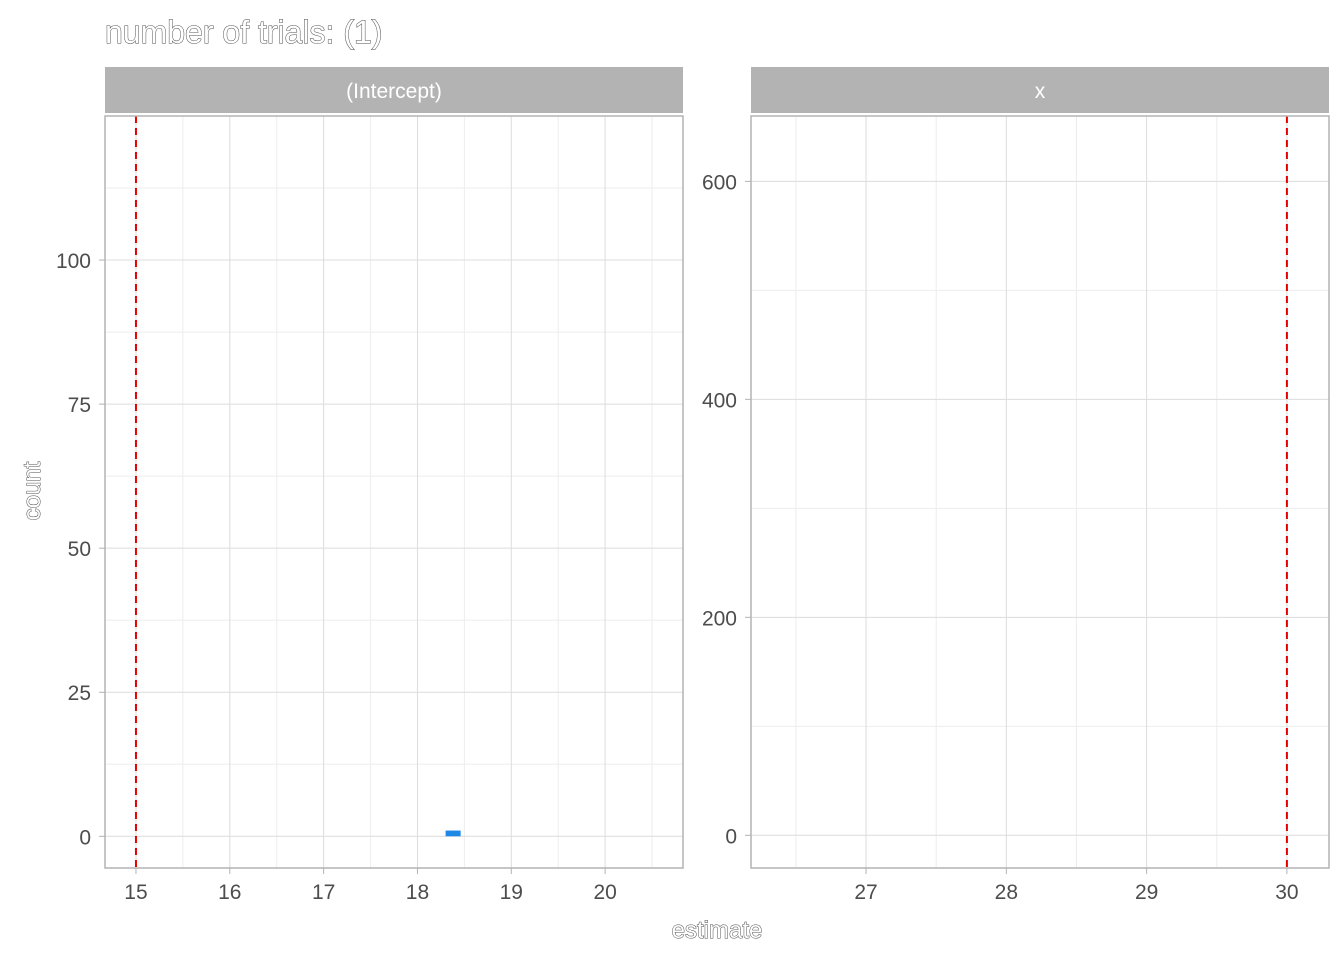  What do you see at coordinates (604, 892) in the screenshot?
I see `x-tick-label: 20` at bounding box center [604, 892].